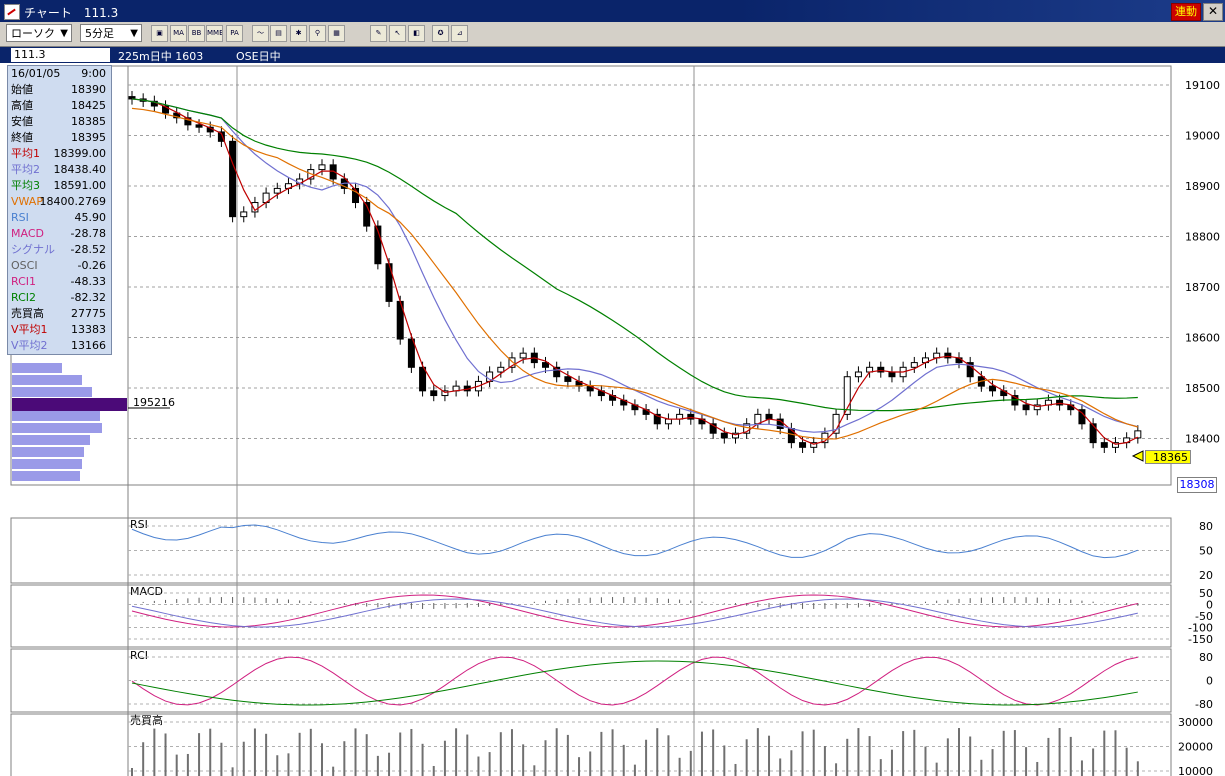 The width and height of the screenshot is (1225, 776). What do you see at coordinates (59, 314) in the screenshot?
I see `data-row: 売買高 27775` at bounding box center [59, 314].